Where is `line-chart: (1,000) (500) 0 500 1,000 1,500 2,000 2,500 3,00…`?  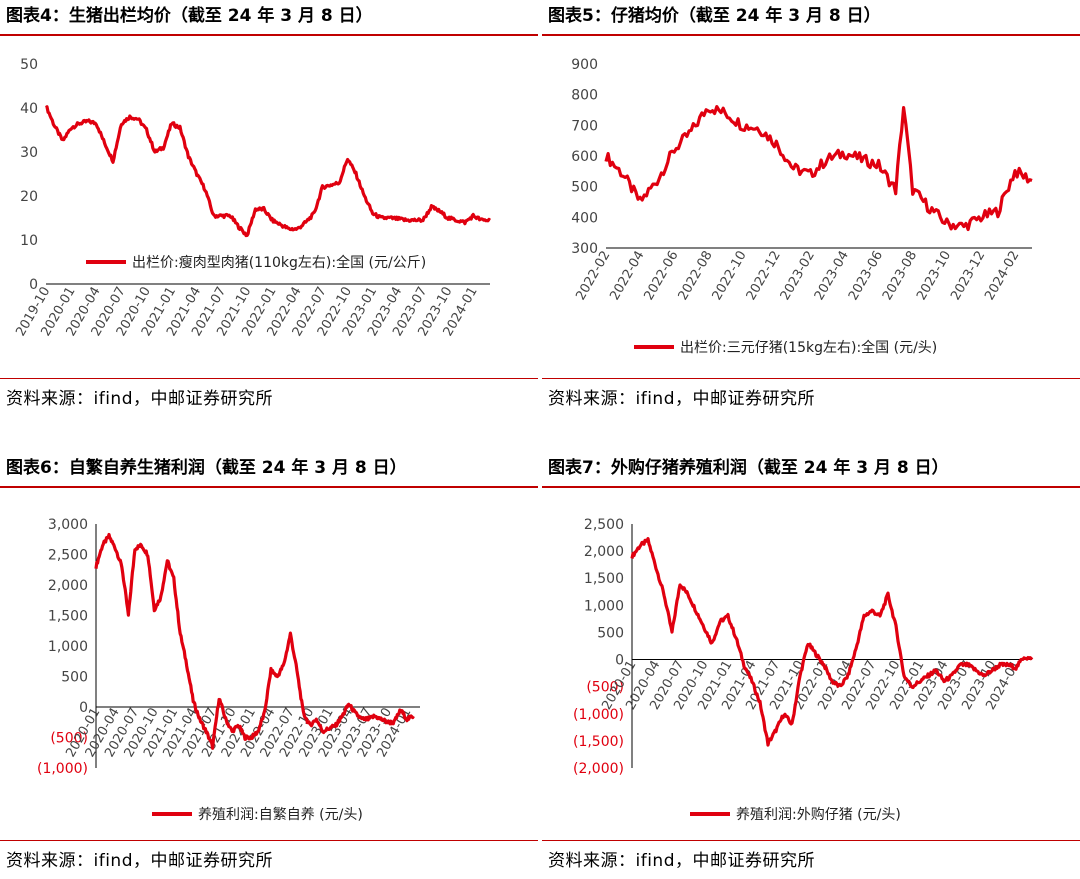
line-chart: (1,000) (500) 0 500 1,000 1,500 2,000 2,500 3,00… is located at coordinates (228, 670).